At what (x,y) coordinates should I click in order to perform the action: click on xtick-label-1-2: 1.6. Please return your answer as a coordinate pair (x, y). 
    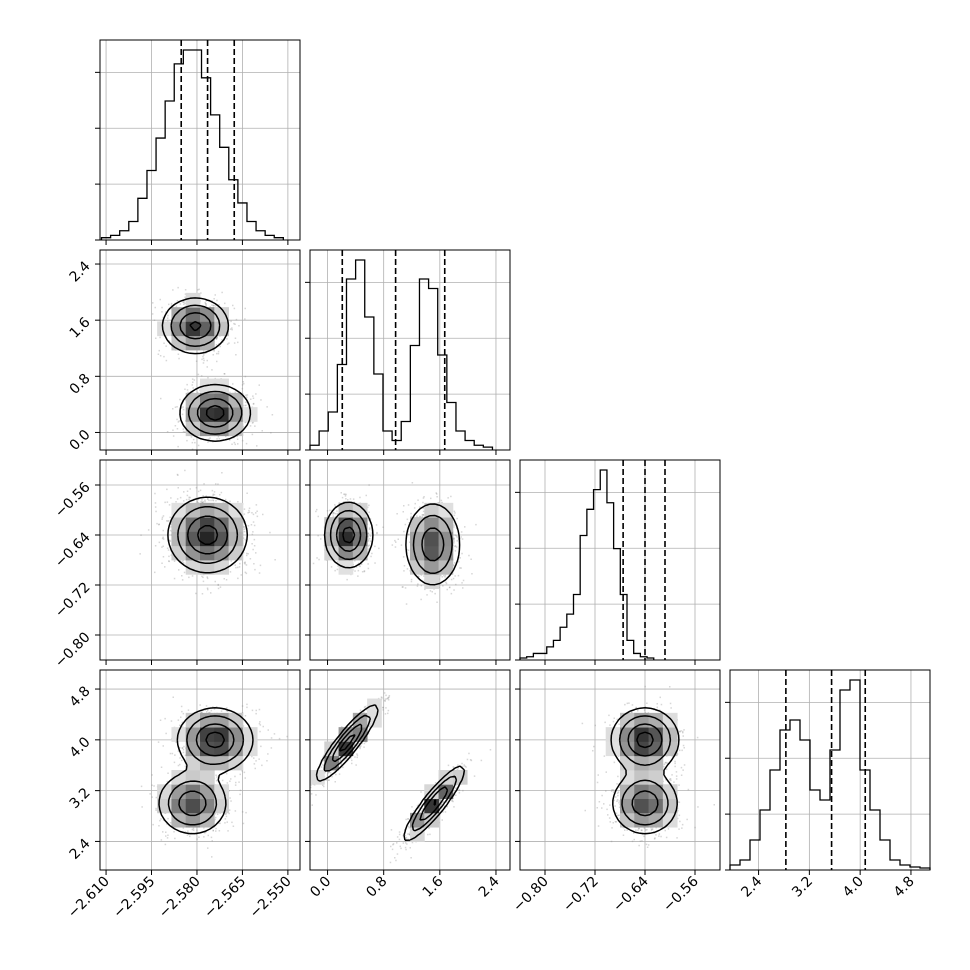
    Looking at the image, I should click on (433, 886).